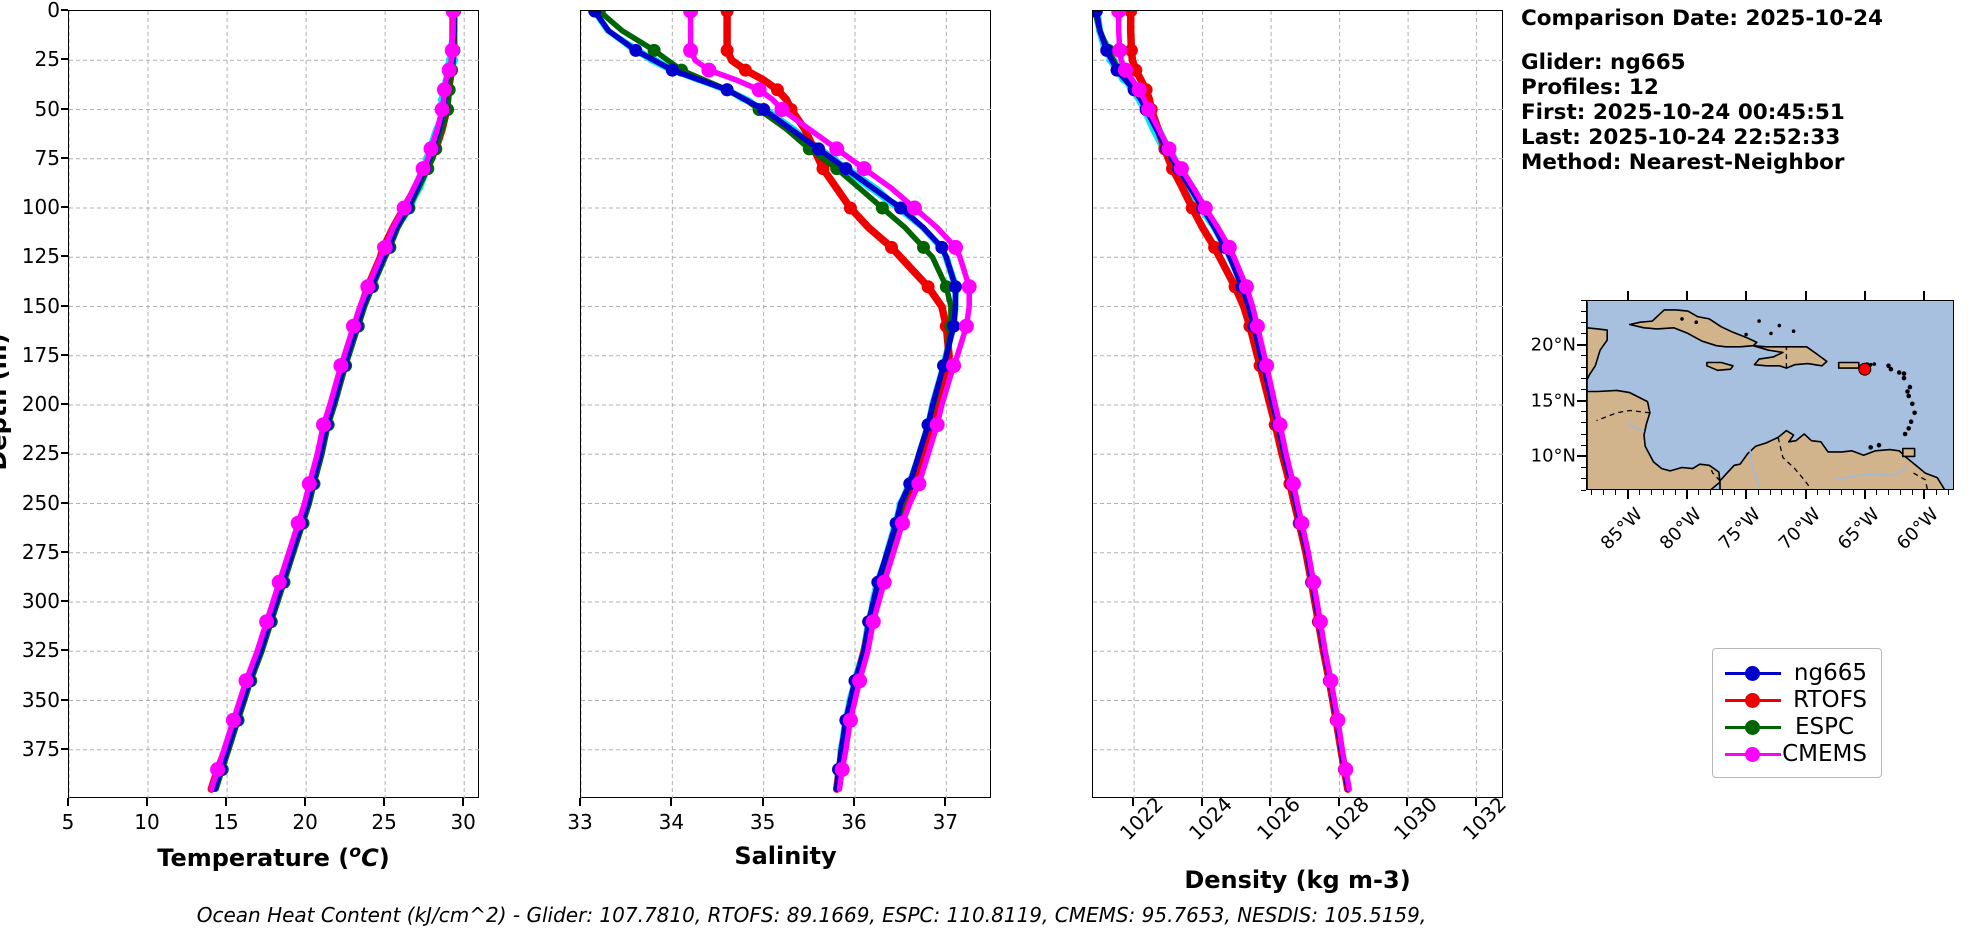 The height and width of the screenshot is (934, 1983). Describe the element at coordinates (40, 748) in the screenshot. I see `depth-tick-label: 375` at that location.